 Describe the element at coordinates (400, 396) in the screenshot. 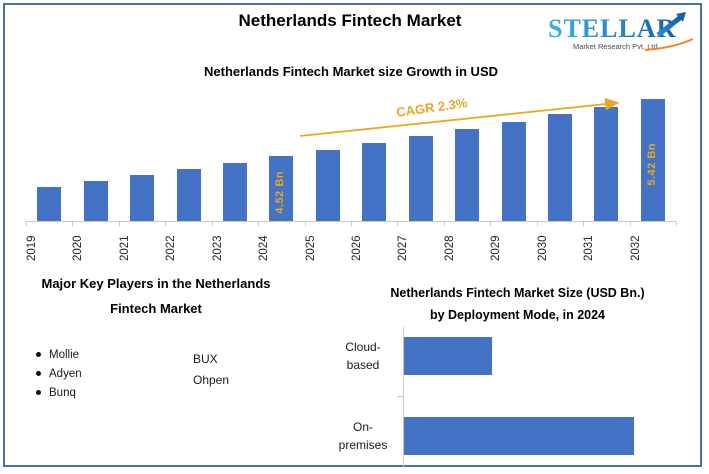

I see `deployment-chart-axis-tick` at that location.